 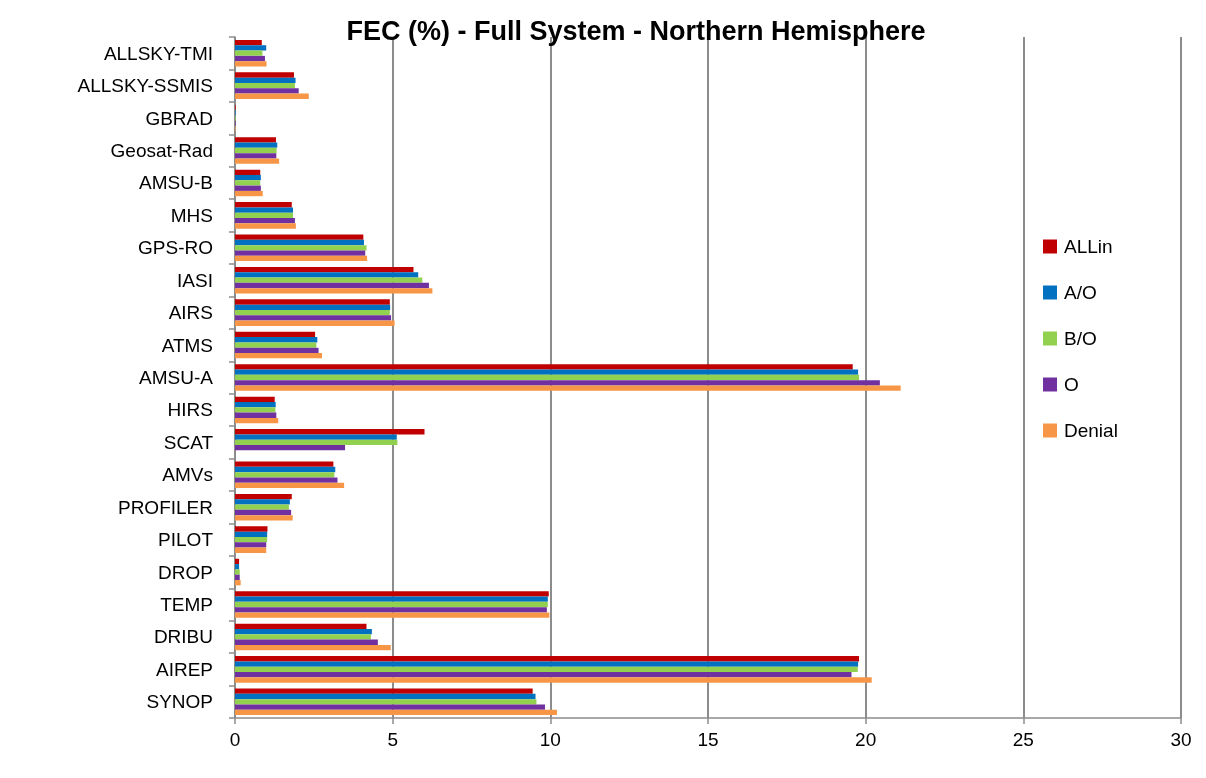 I want to click on x-tick-label: 30, so click(x=1181, y=739).